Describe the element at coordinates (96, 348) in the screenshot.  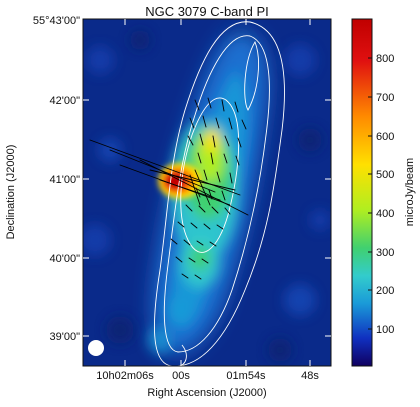
I see `beam-marker` at that location.